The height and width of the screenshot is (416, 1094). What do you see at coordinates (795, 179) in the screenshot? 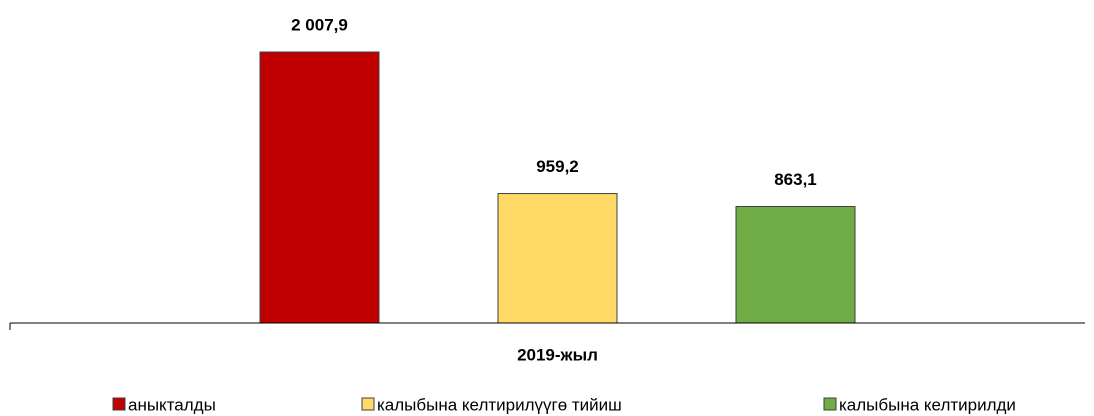
I see `value-label: 863,1` at bounding box center [795, 179].